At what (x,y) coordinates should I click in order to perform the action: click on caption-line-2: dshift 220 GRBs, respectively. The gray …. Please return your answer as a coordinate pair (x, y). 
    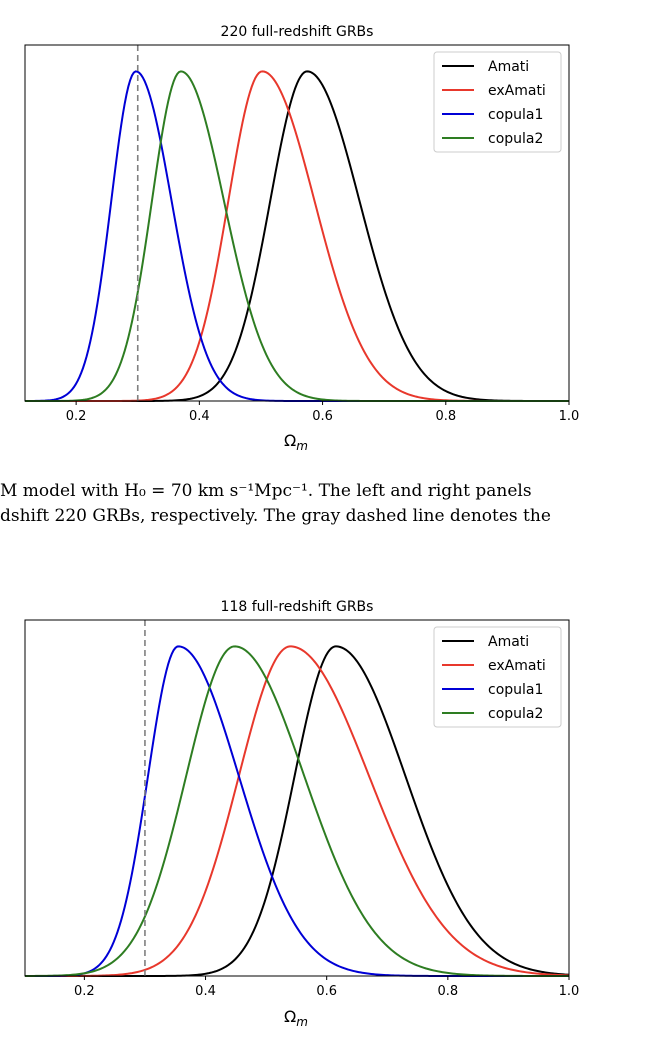
    Looking at the image, I should click on (275, 516).